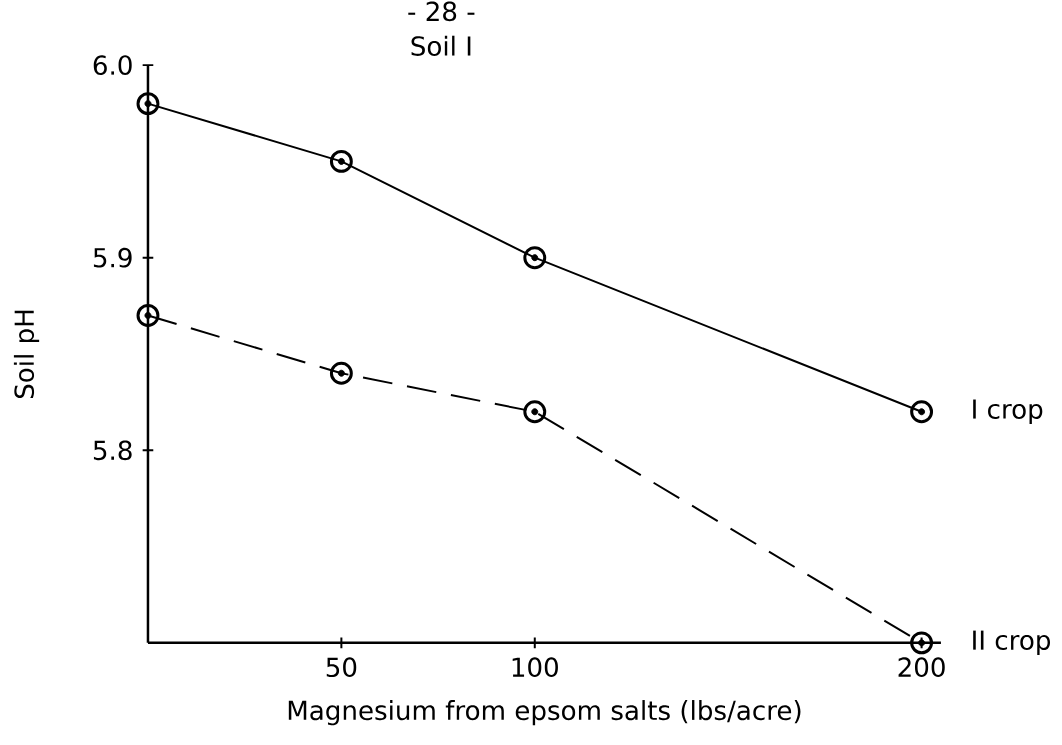  What do you see at coordinates (1011, 643) in the screenshot?
I see `series-label: II crop` at bounding box center [1011, 643].